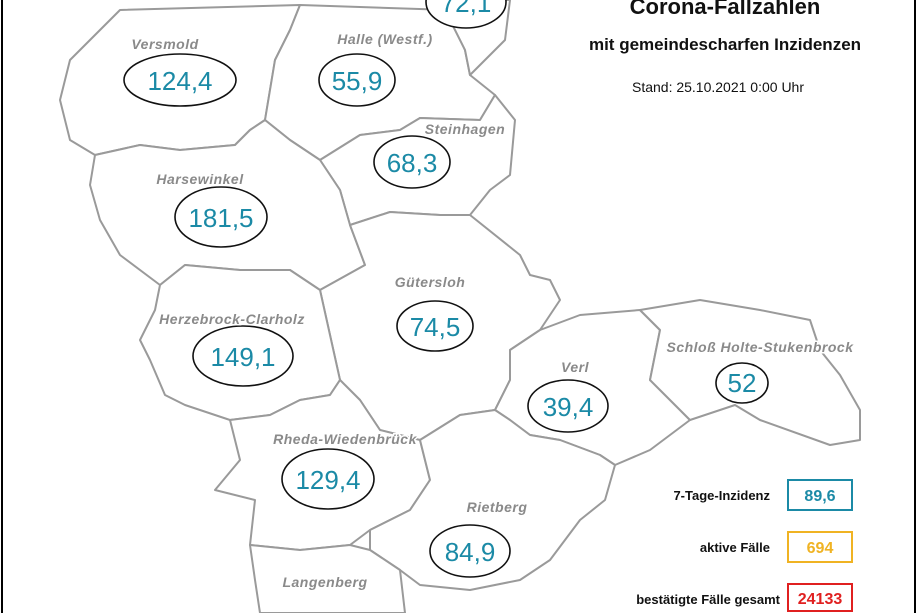 This screenshot has width=920, height=613. What do you see at coordinates (735, 547) in the screenshot?
I see `legend-label: aktive Fälle` at bounding box center [735, 547].